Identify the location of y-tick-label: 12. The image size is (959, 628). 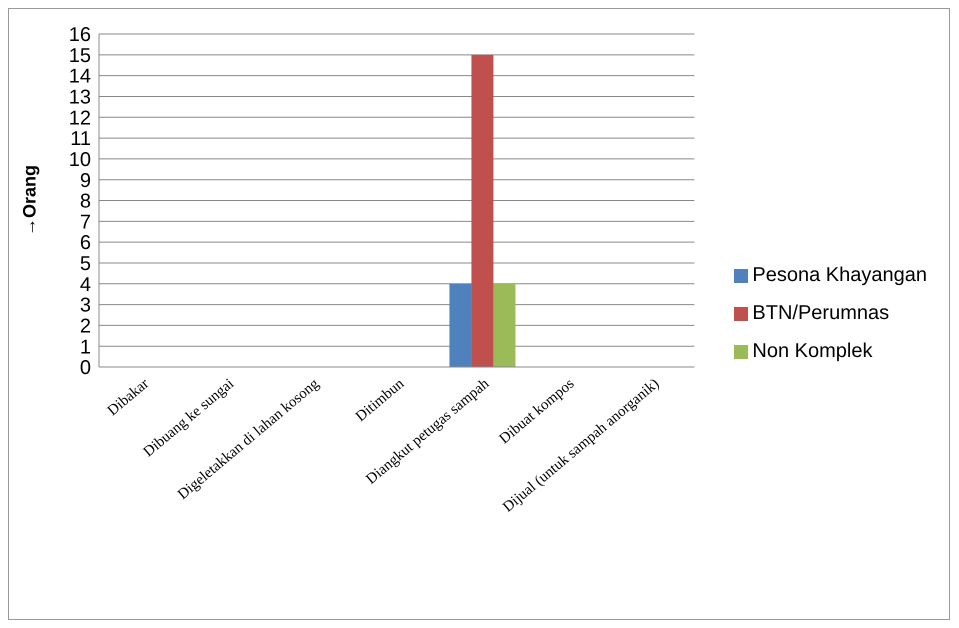
(79, 118).